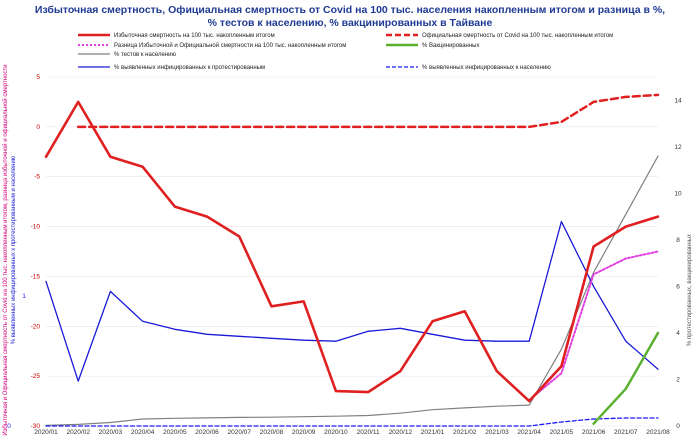  Describe the element at coordinates (36, 376) in the screenshot. I see `left-axis-tick: -25` at that location.